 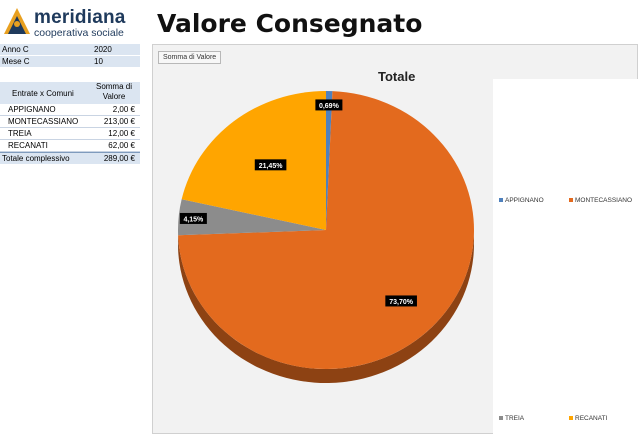 I want to click on pivot-header: Entrate x Comuni Somma di Valore, so click(x=70, y=93).